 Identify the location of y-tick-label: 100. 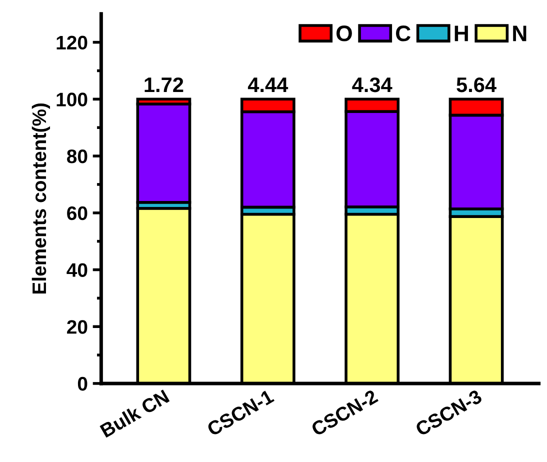
(72, 99).